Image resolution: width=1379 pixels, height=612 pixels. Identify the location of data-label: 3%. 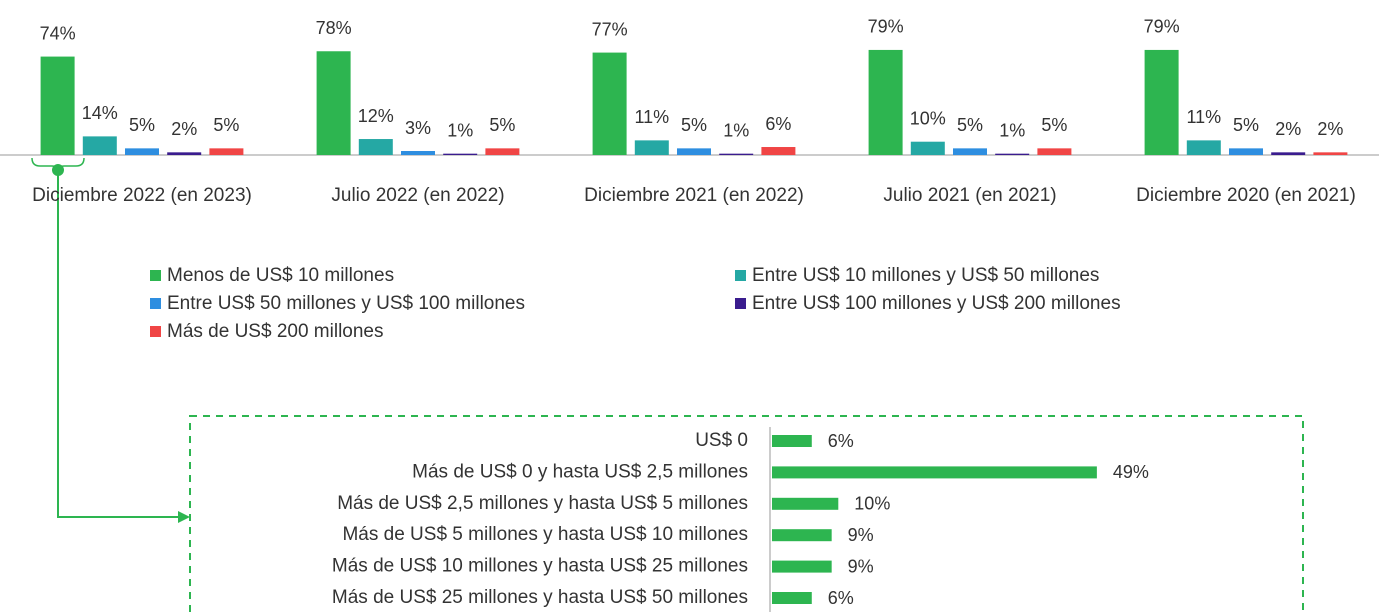
(418, 128).